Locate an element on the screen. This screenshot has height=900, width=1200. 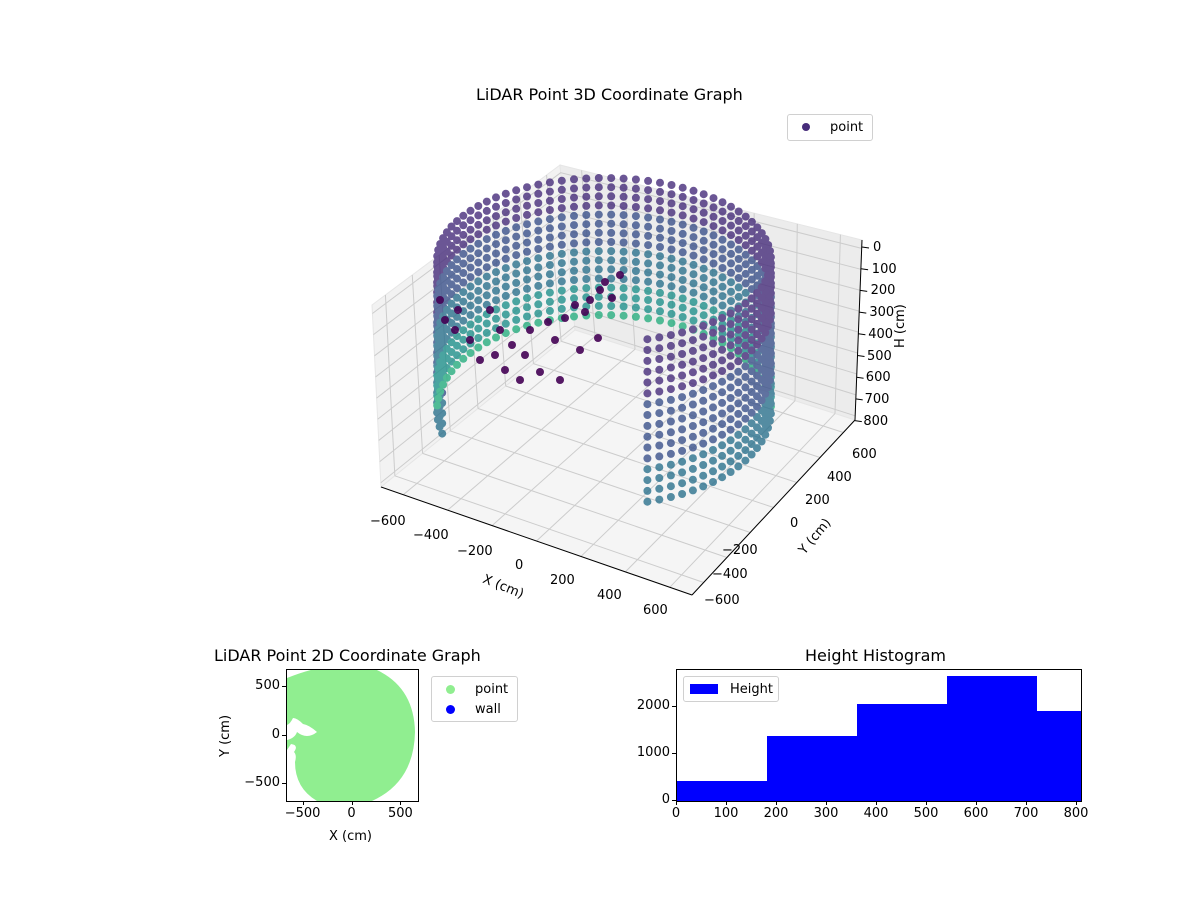
z-tick-label: 0 is located at coordinates (877, 247).